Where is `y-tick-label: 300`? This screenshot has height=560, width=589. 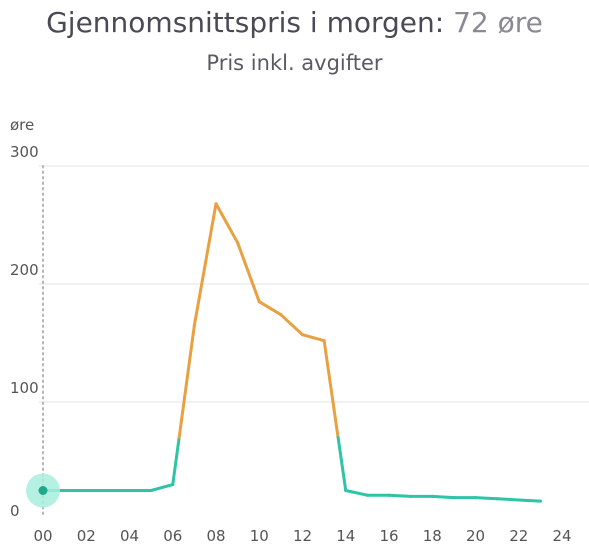
y-tick-label: 300 is located at coordinates (24, 152).